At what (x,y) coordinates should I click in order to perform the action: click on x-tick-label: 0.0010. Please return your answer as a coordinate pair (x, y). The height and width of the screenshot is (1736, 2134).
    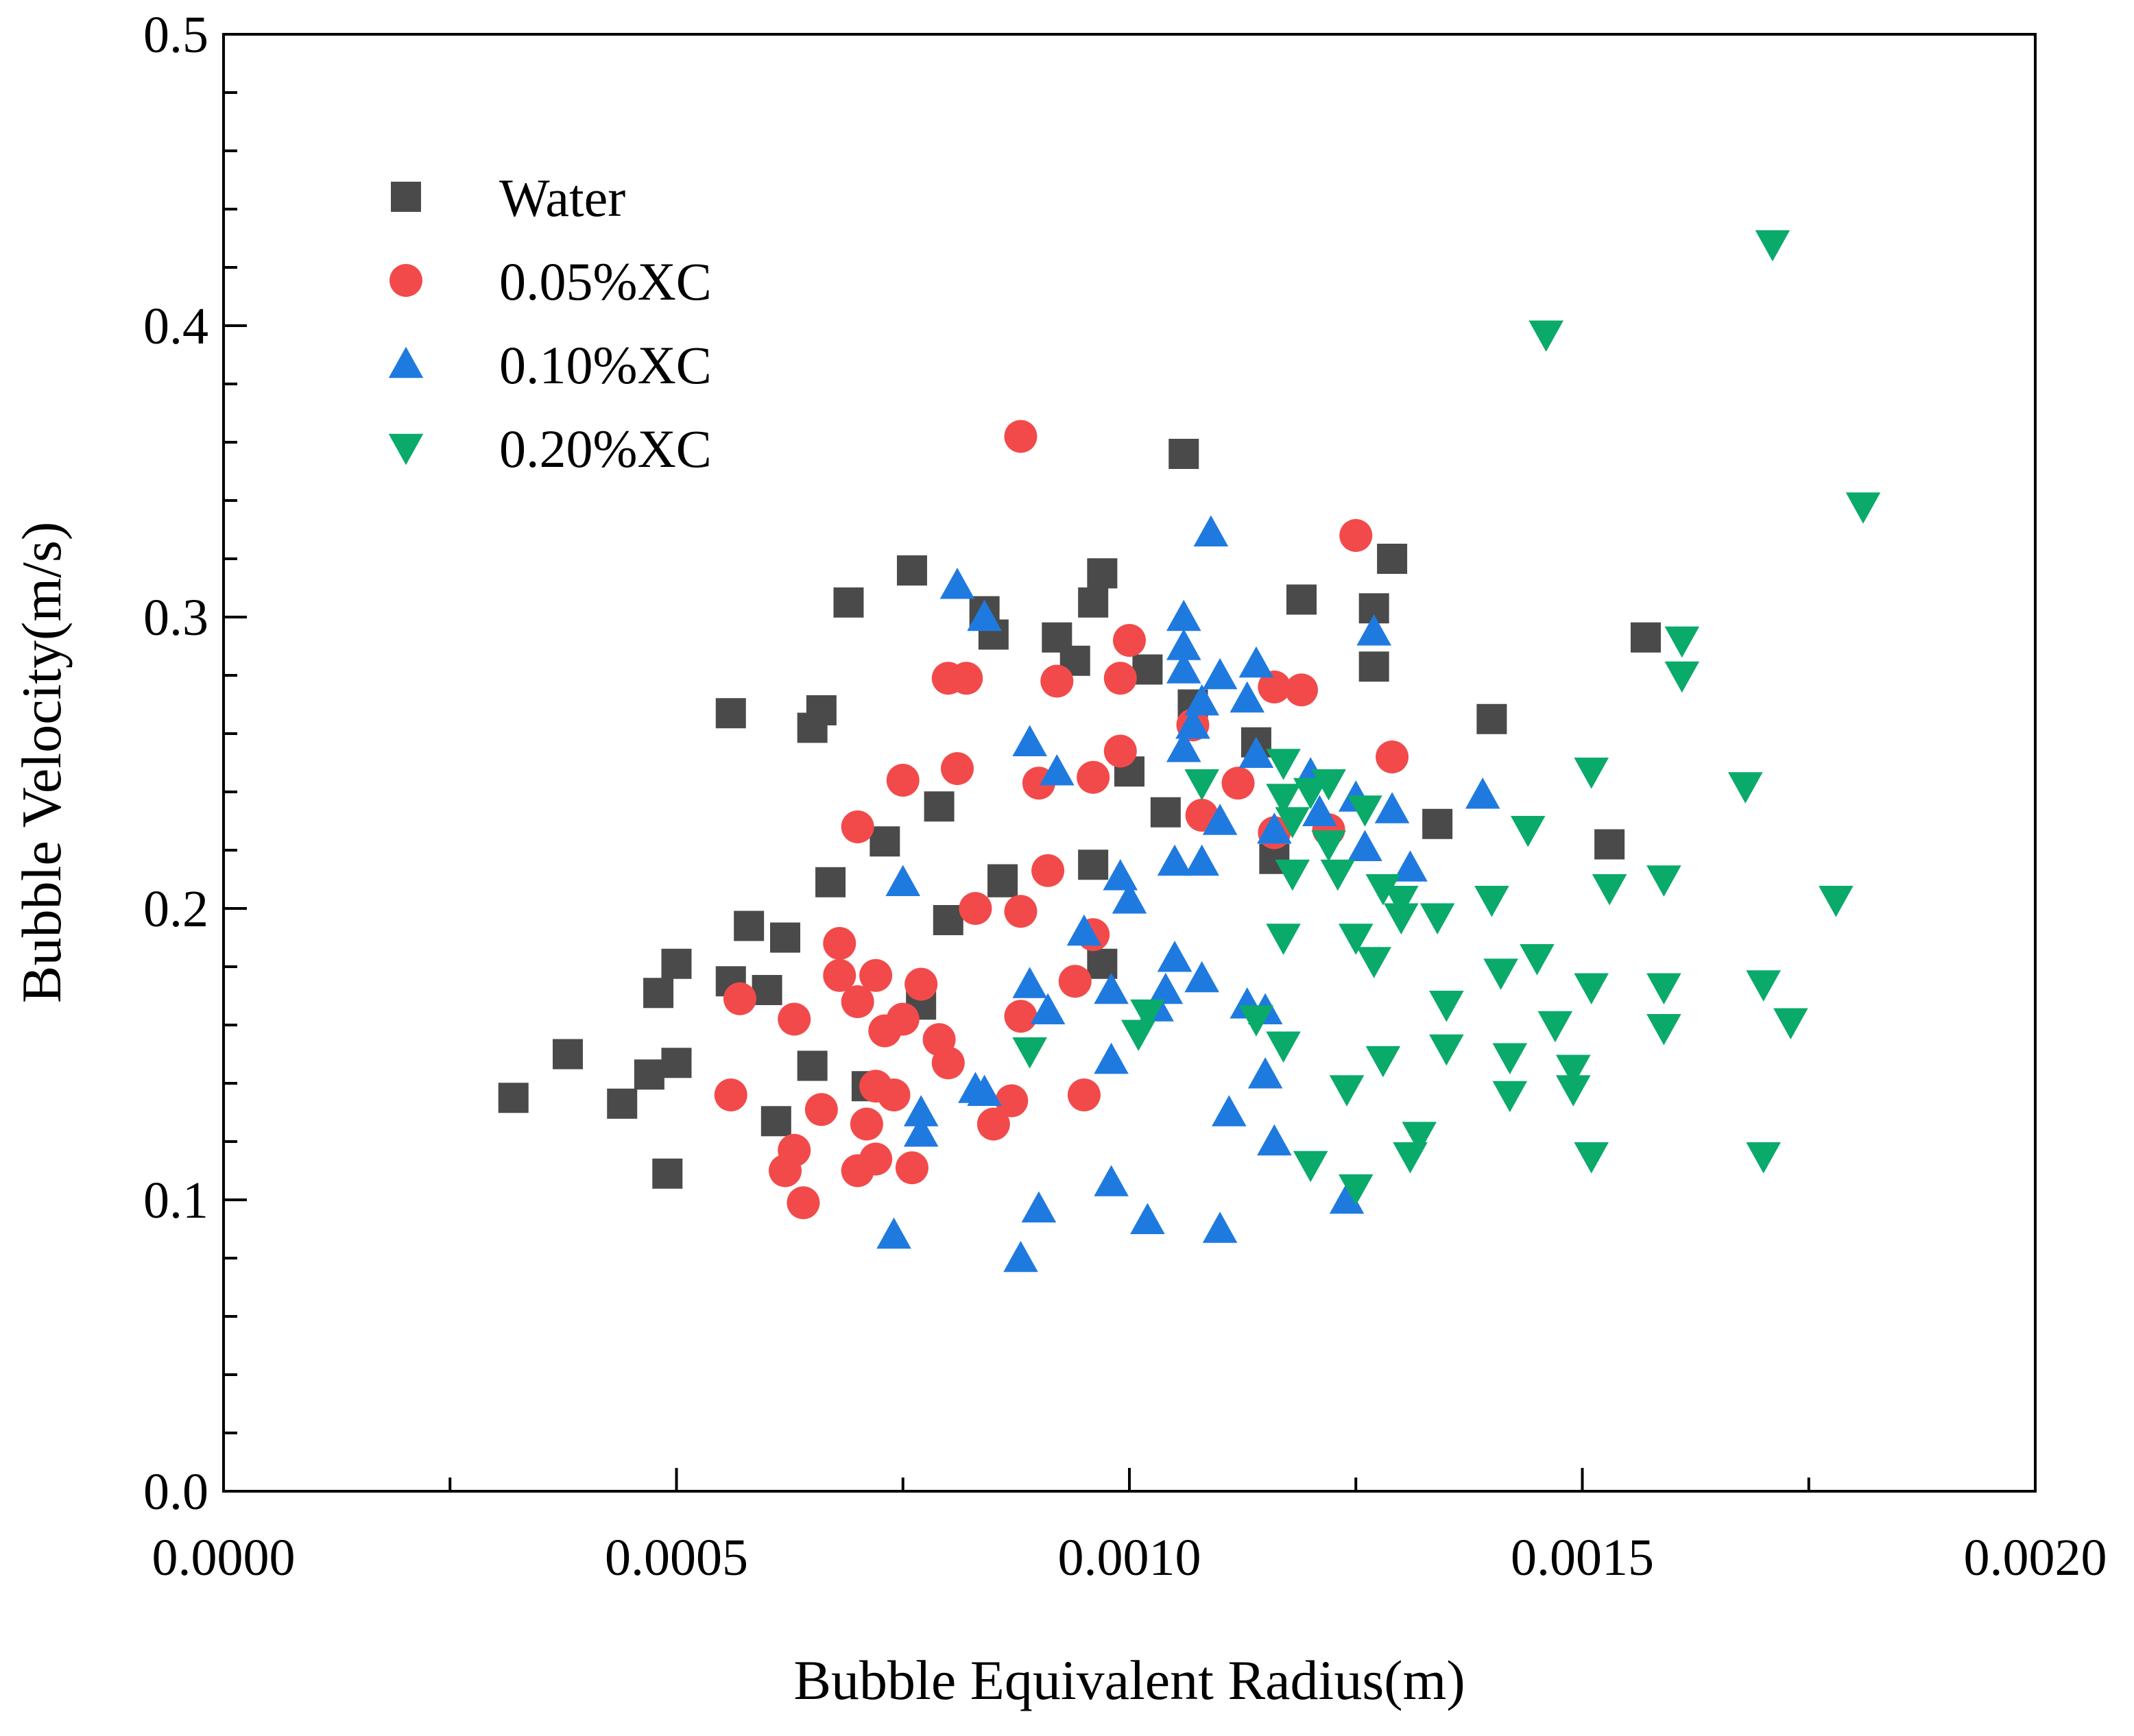
    Looking at the image, I should click on (1129, 1558).